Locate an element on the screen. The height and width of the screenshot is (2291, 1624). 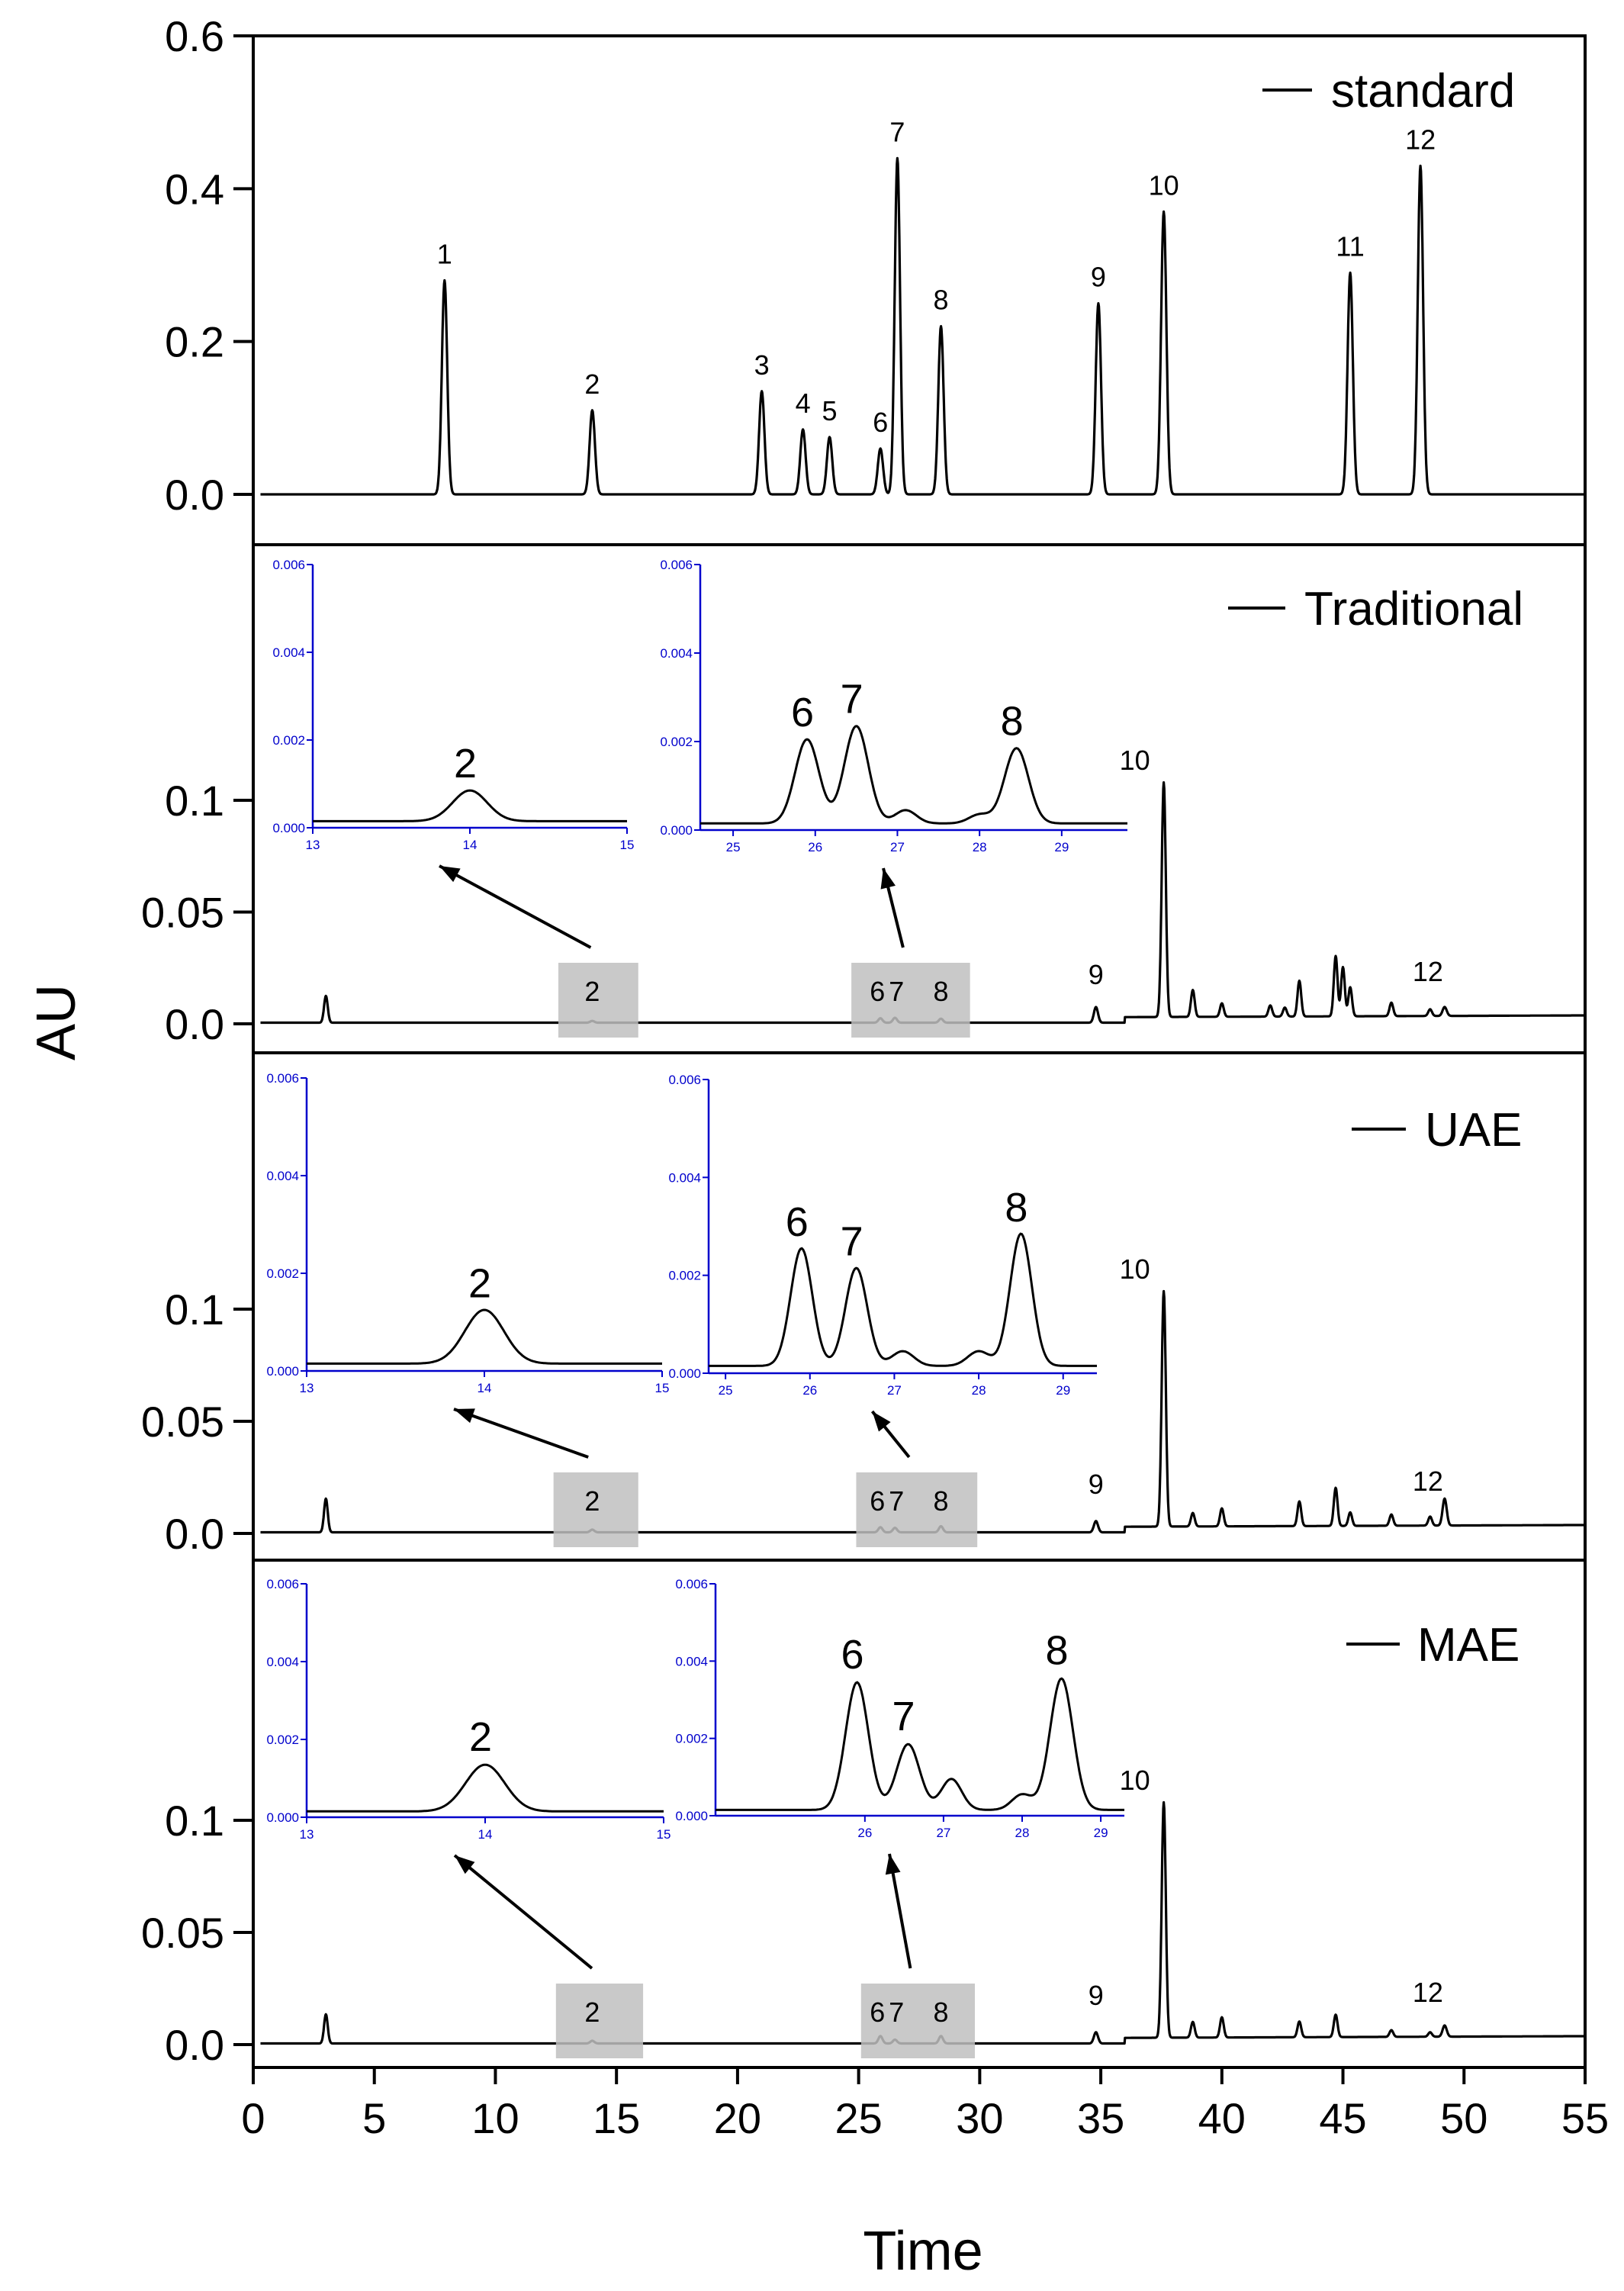
x-tick-label: 55 is located at coordinates (1585, 2118).